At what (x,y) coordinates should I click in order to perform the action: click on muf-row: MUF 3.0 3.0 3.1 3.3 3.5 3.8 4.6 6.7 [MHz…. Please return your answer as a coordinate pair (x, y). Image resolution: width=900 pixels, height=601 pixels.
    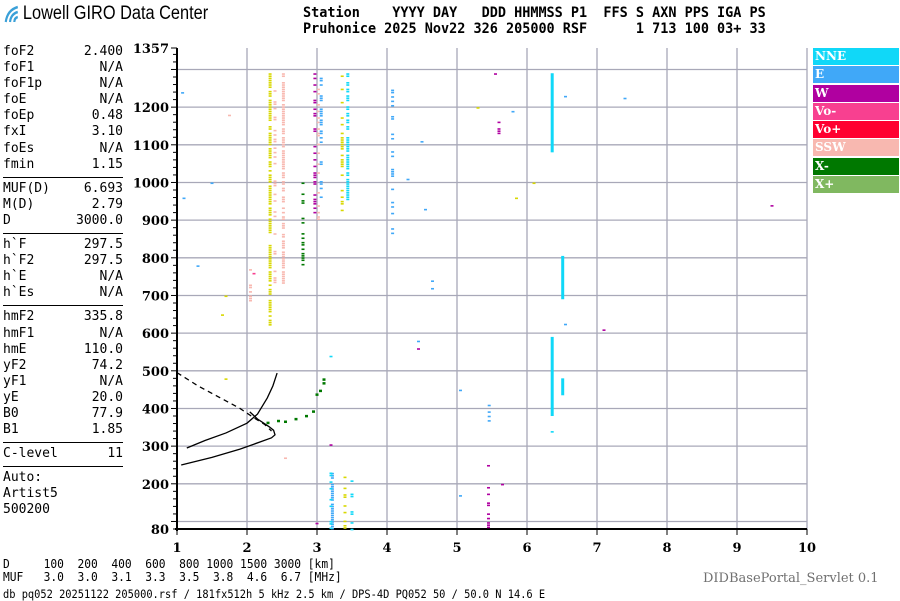
    Looking at the image, I should click on (172, 576).